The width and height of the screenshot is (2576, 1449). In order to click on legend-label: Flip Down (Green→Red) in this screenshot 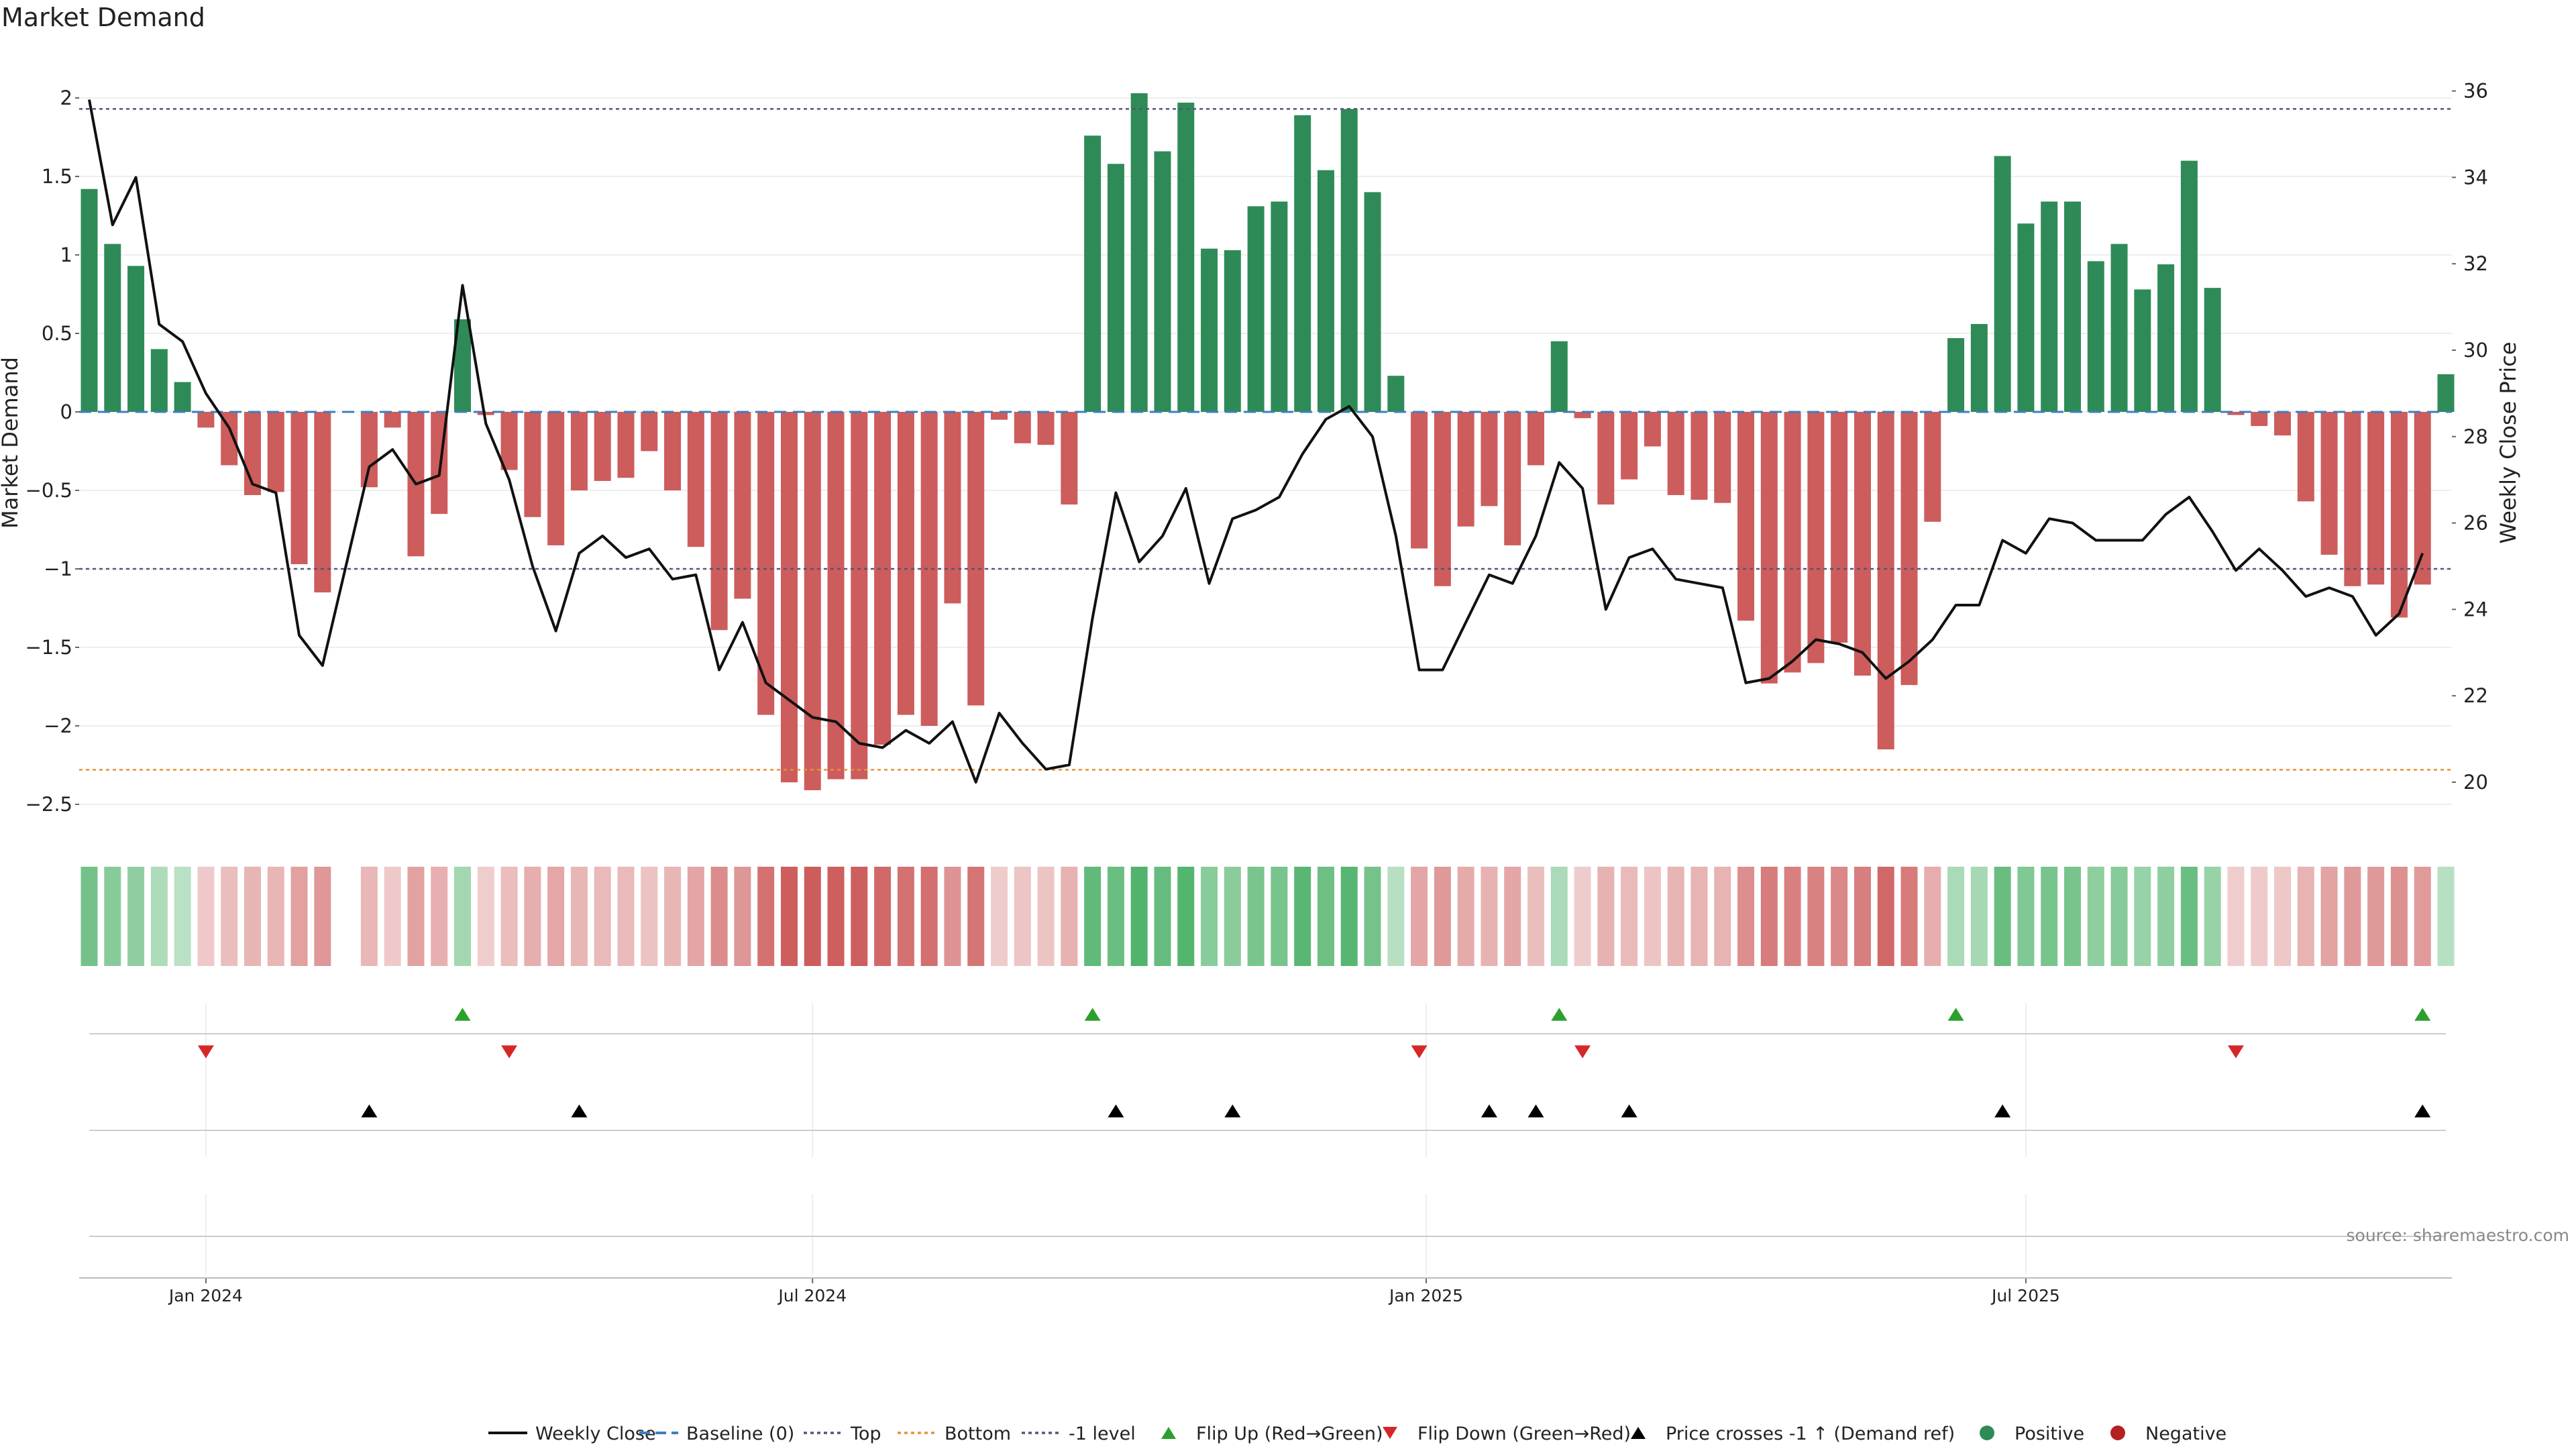, I will do `click(1524, 1434)`.